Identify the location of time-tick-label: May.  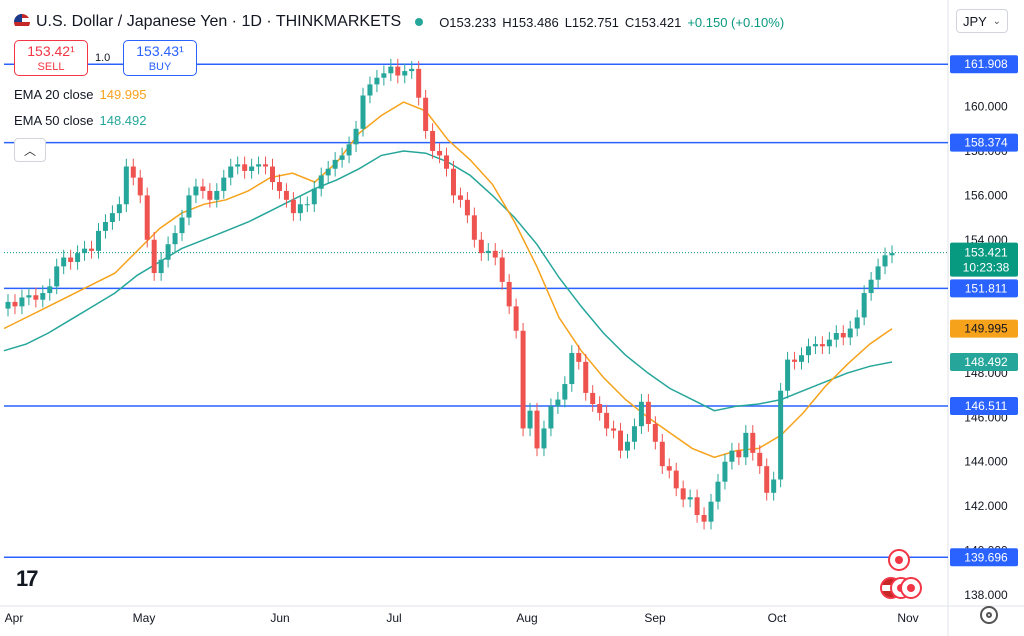
(144, 618).